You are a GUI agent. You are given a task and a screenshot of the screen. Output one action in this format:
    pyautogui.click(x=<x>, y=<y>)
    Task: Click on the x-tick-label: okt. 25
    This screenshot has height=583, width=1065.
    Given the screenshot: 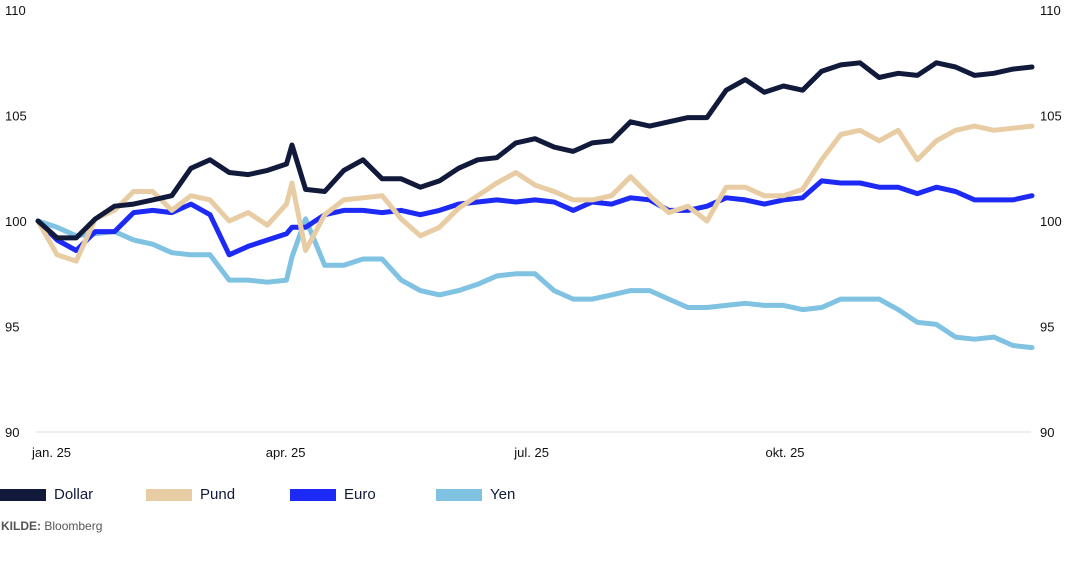 What is the action you would take?
    pyautogui.click(x=785, y=452)
    